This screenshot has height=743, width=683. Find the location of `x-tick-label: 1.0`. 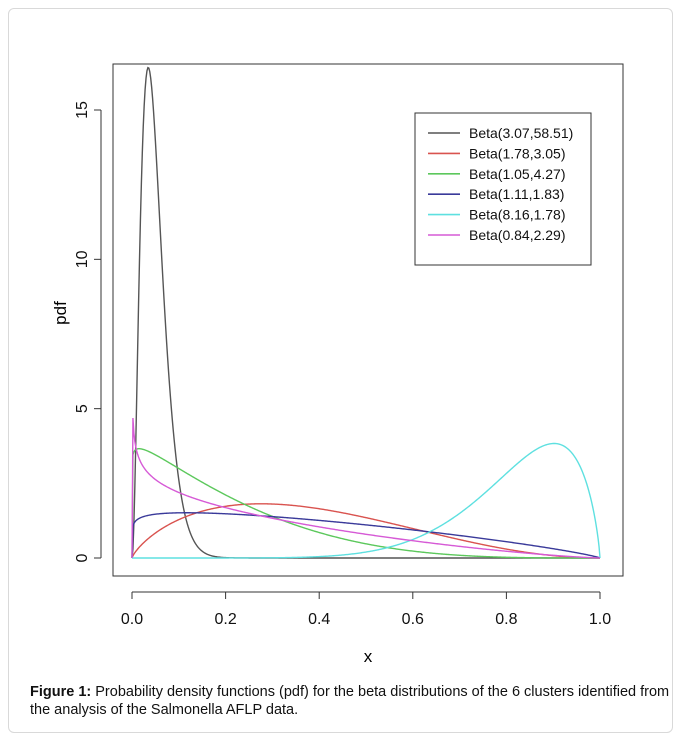

x-tick-label: 1.0 is located at coordinates (600, 619).